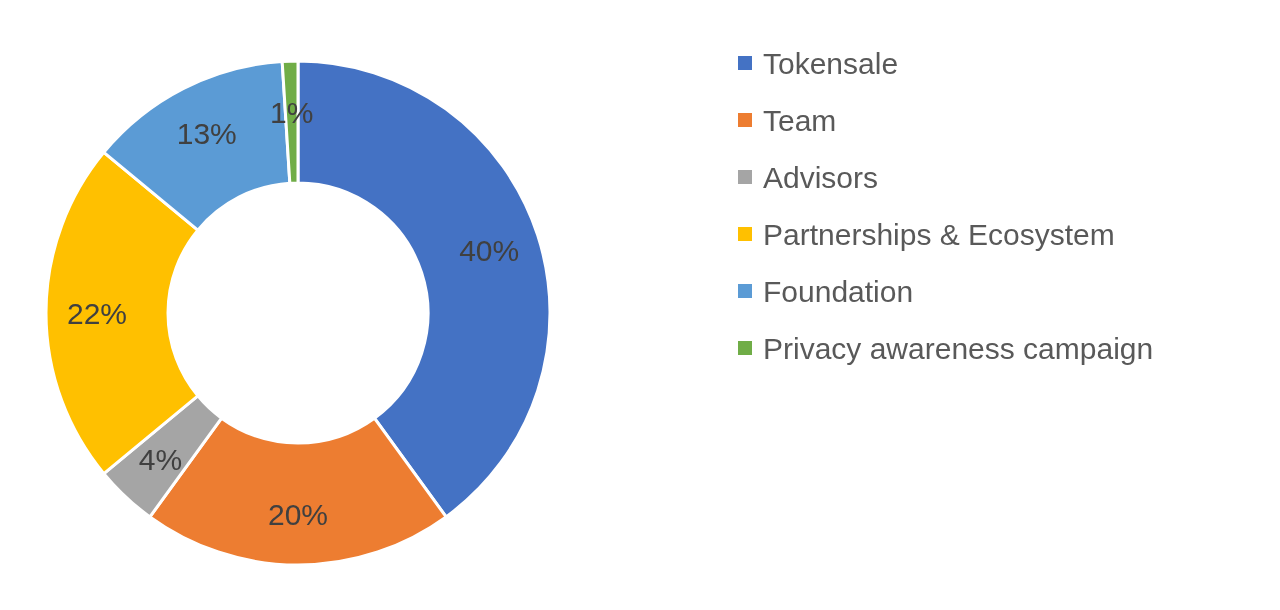 The width and height of the screenshot is (1280, 610). I want to click on data-label: 4%, so click(160, 460).